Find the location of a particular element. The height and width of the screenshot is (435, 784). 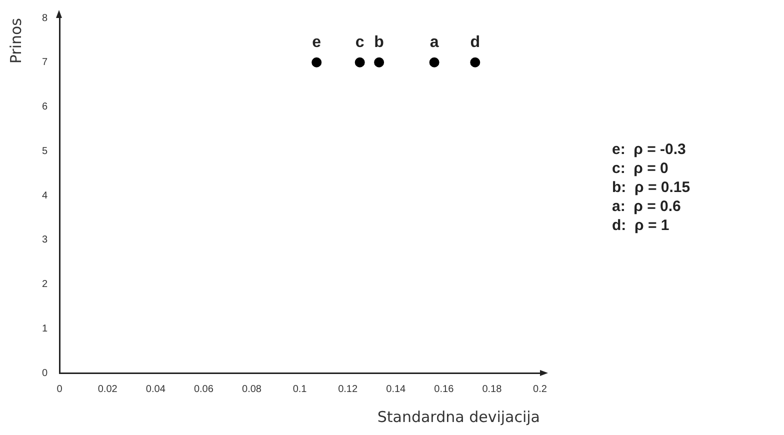

annotation: b is located at coordinates (379, 42).